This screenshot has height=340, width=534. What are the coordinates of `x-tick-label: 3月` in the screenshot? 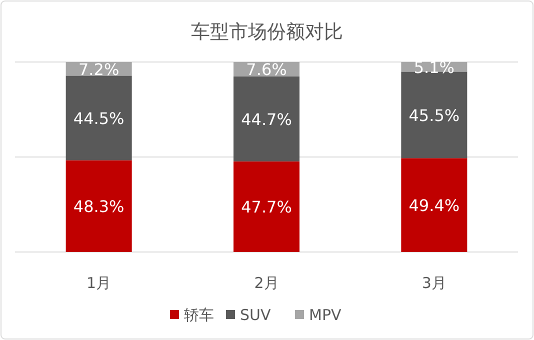 It's located at (434, 283).